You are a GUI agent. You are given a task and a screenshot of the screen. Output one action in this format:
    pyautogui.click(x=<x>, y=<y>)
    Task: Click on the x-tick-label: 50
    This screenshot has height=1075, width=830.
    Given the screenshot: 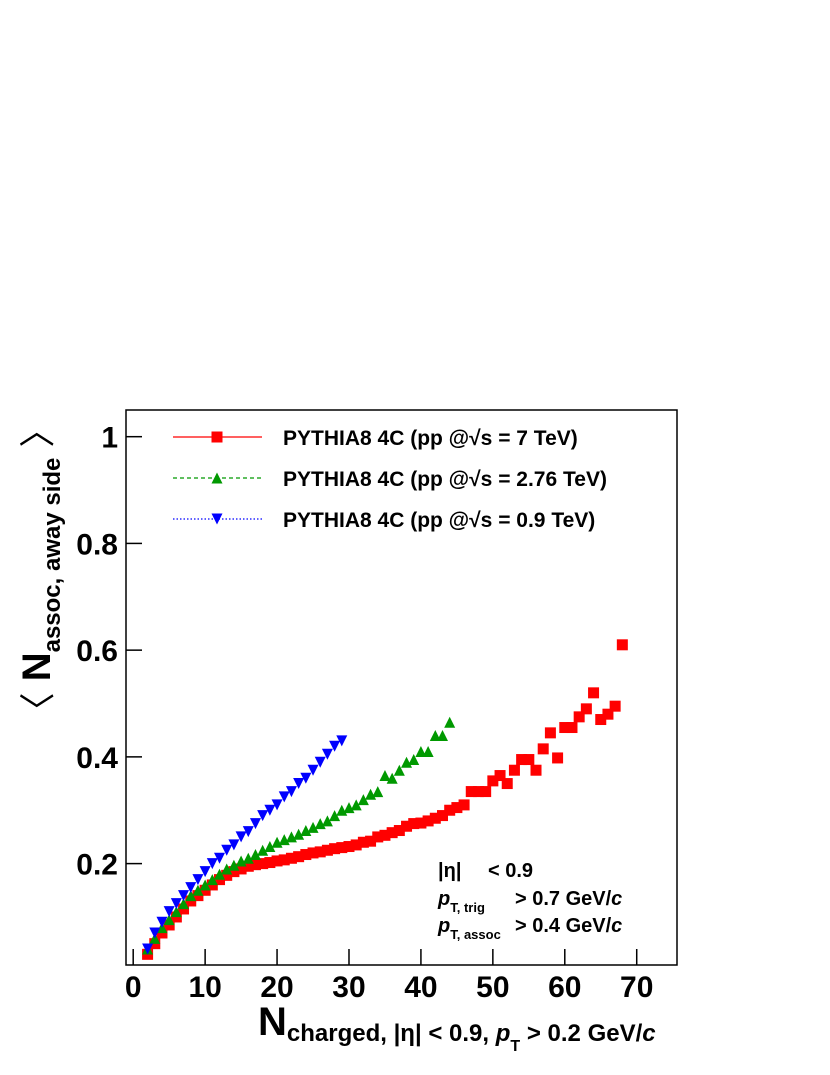 What is the action you would take?
    pyautogui.click(x=492, y=987)
    